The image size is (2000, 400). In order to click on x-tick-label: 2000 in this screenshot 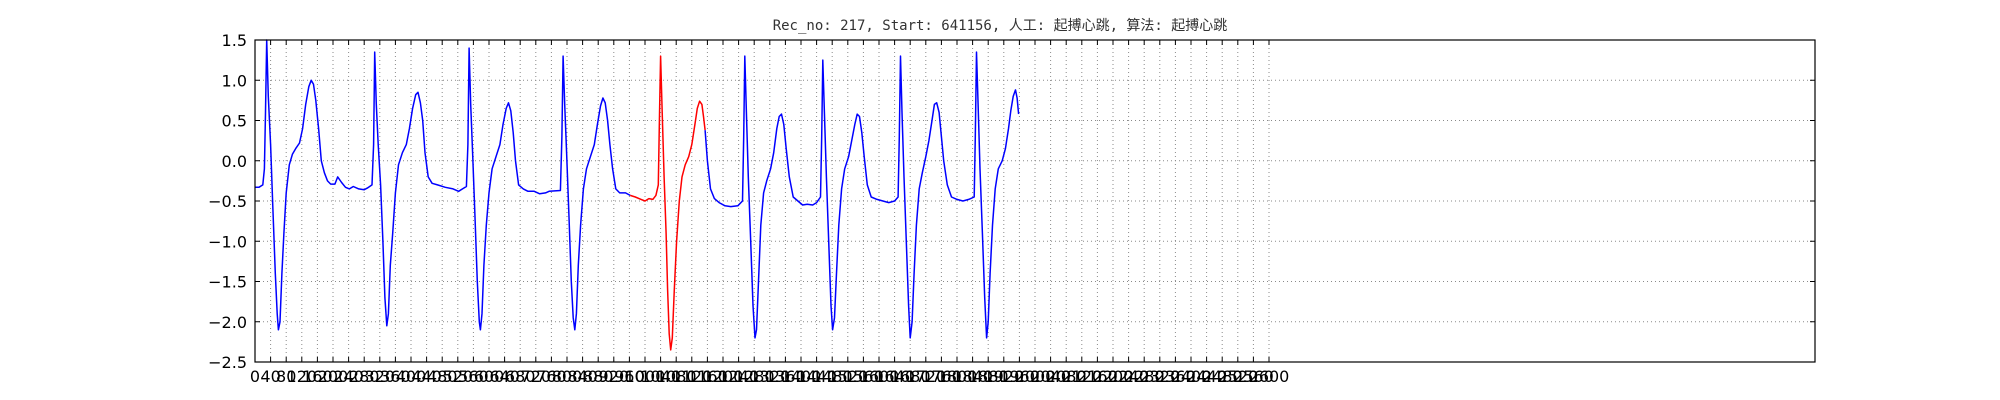, I will do `click(1035, 376)`.